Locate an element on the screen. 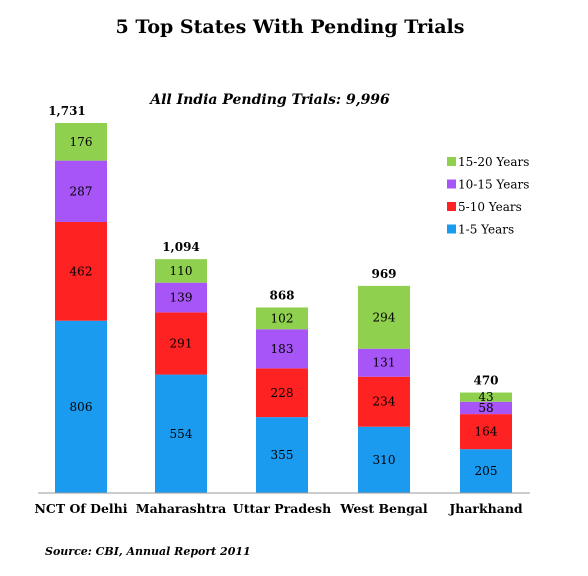 The height and width of the screenshot is (576, 588). category-label: West Bengal is located at coordinates (383, 508).